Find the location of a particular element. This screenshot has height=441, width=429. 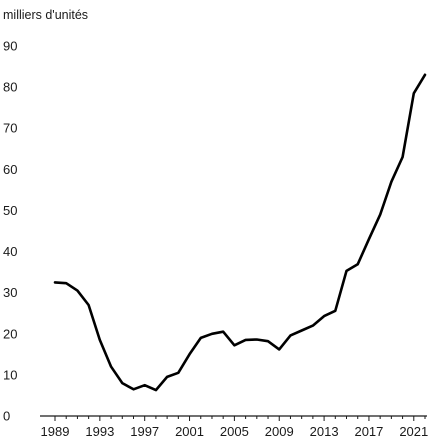

x-tick-label: 2005 is located at coordinates (234, 431).